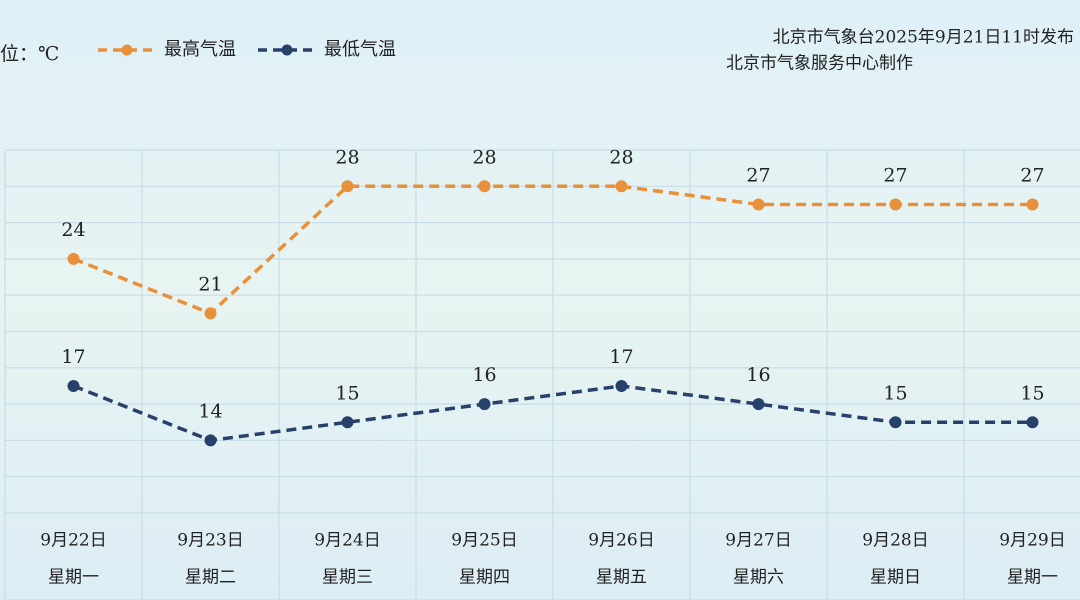 This screenshot has height=600, width=1080. What do you see at coordinates (29, 54) in the screenshot?
I see `unit-label: 位：℃` at bounding box center [29, 54].